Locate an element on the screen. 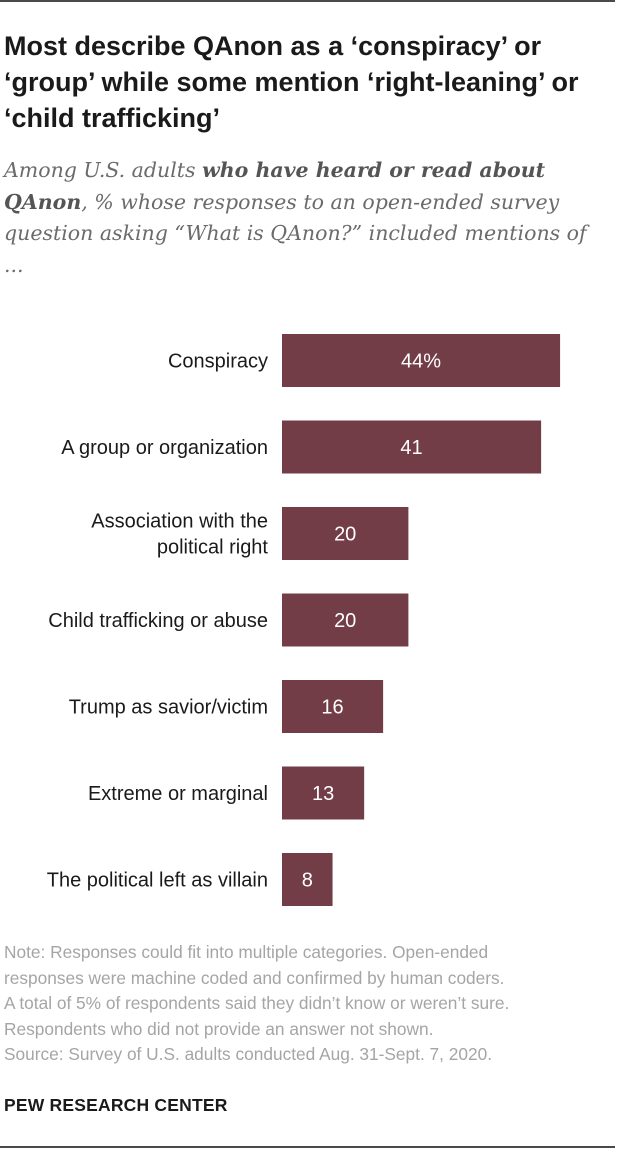  bar-value-label: 44% is located at coordinates (421, 362).